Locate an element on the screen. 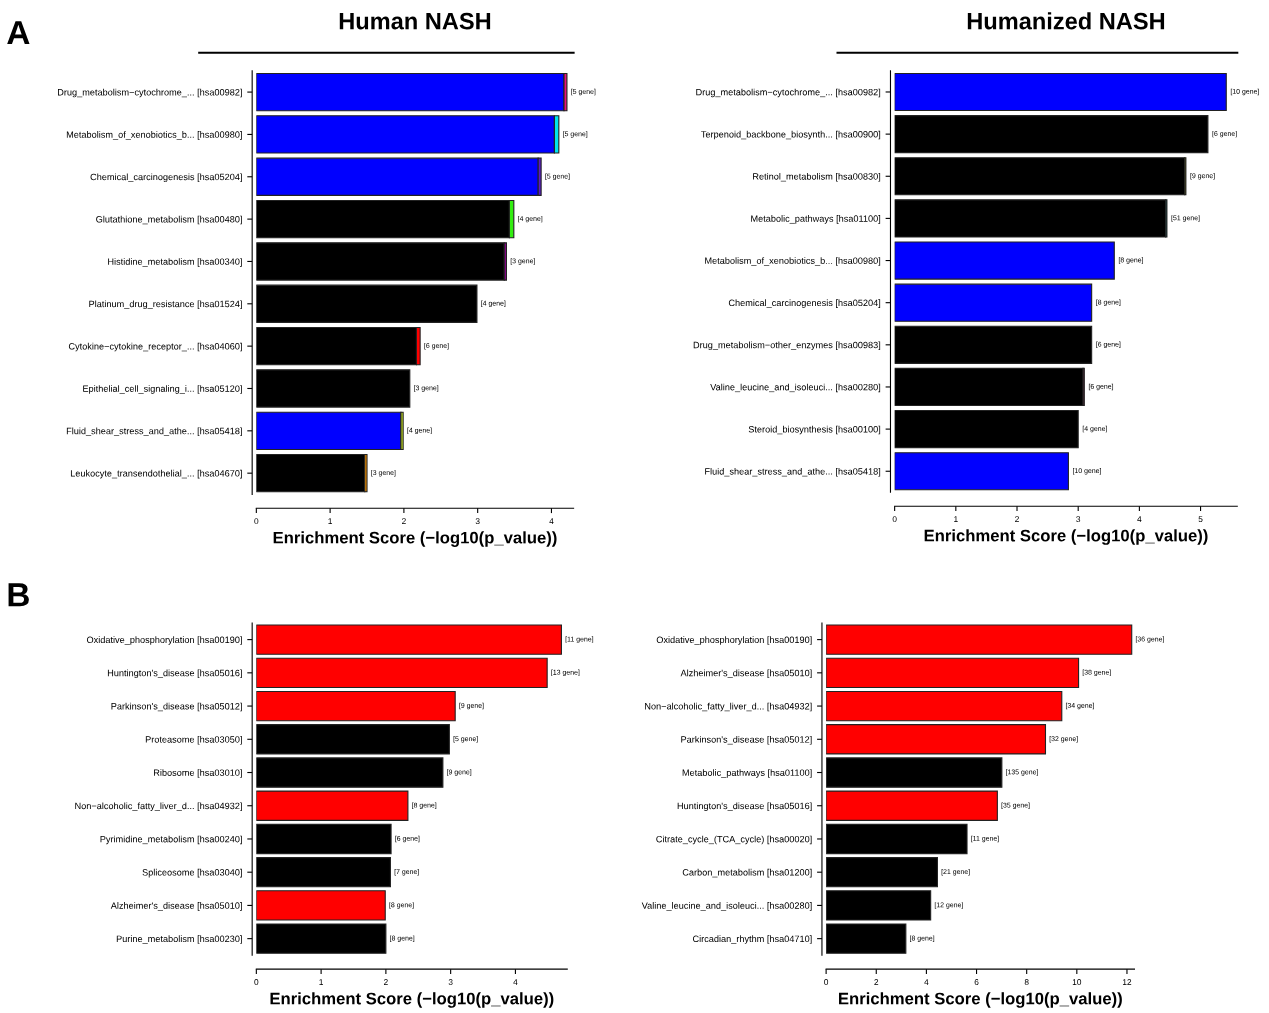 The height and width of the screenshot is (1013, 1269). y-tick-label: Ribosome [hsa03010] is located at coordinates (198, 773).